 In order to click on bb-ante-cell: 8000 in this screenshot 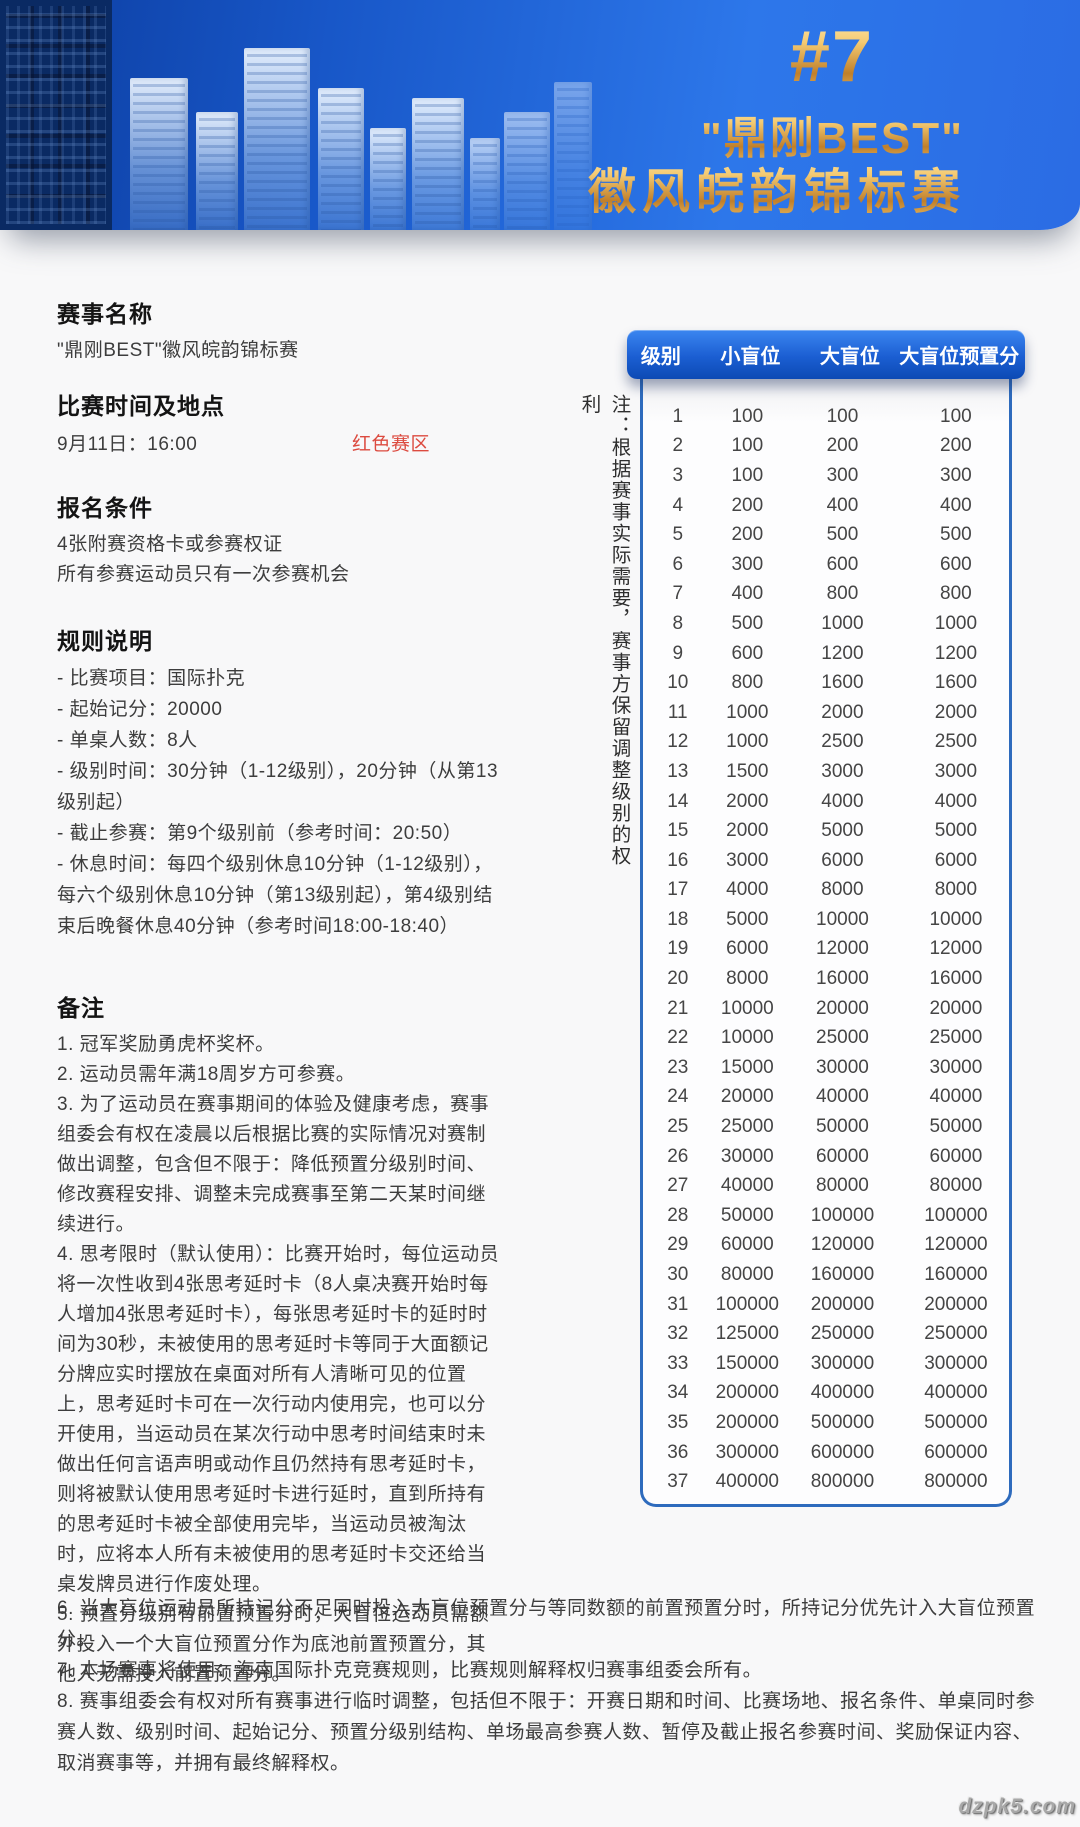, I will do `click(956, 890)`.